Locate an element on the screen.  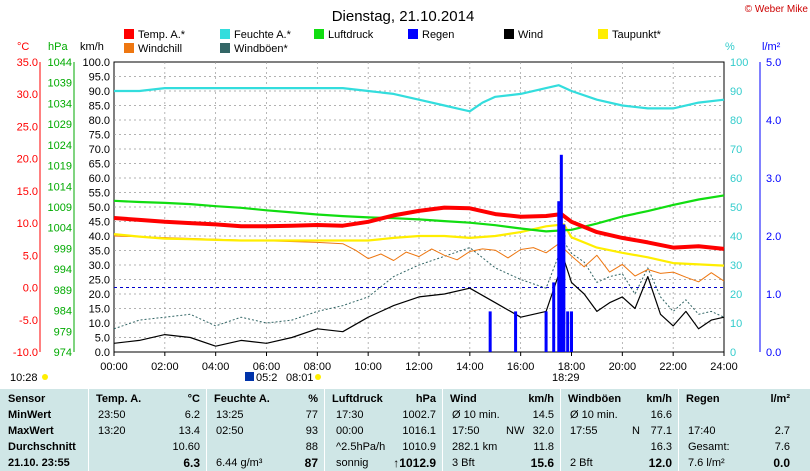
temp-time: 23:50 is located at coordinates (112, 415).